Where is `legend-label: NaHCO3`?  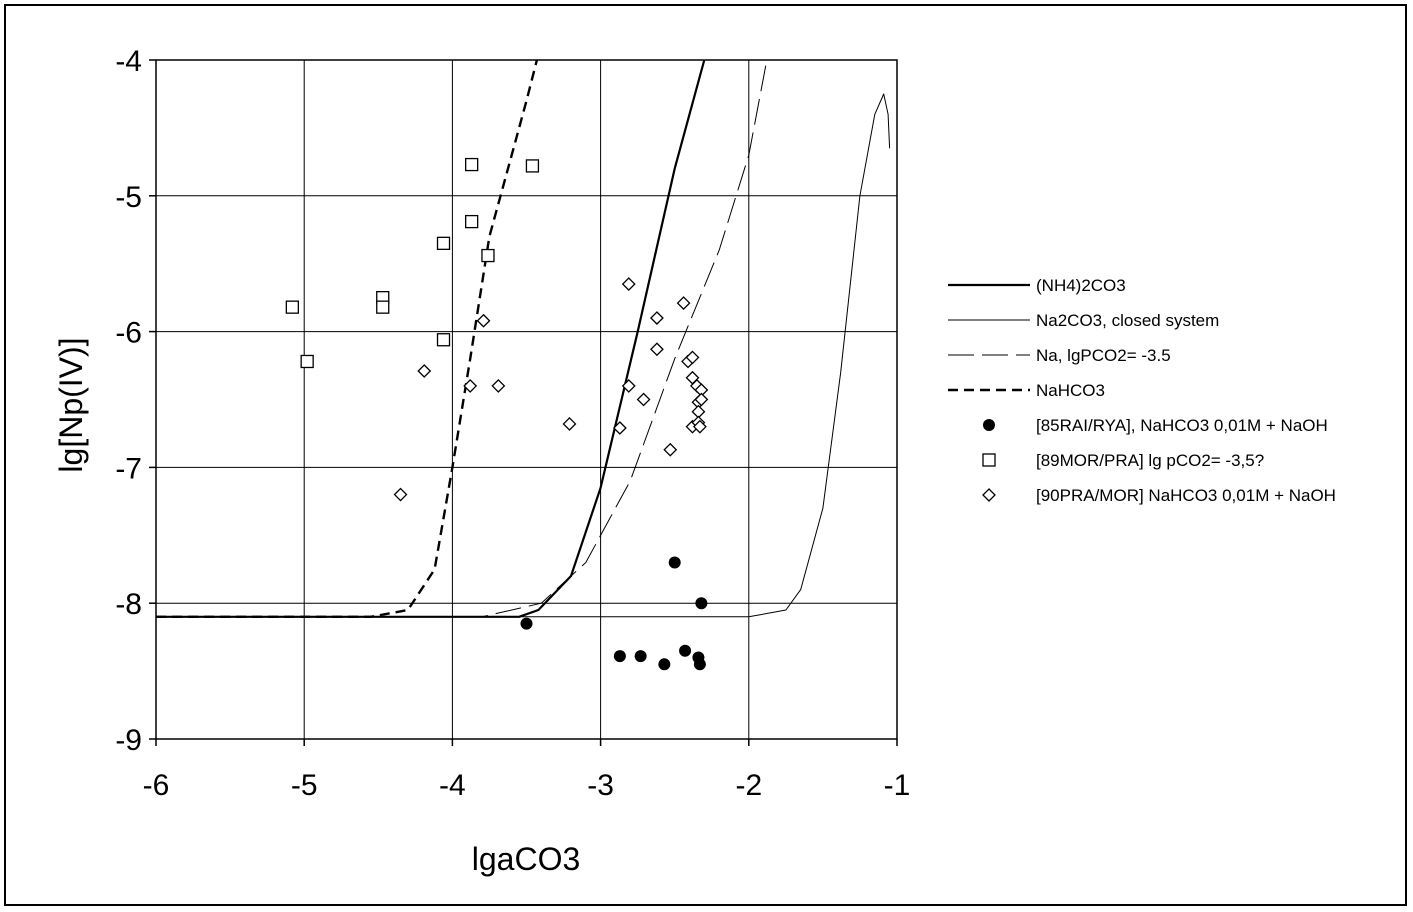
legend-label: NaHCO3 is located at coordinates (1070, 390).